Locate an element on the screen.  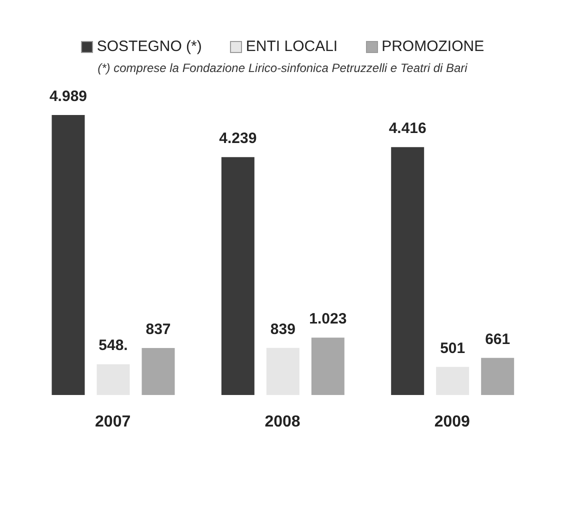
data-label: 4.239 is located at coordinates (238, 139).